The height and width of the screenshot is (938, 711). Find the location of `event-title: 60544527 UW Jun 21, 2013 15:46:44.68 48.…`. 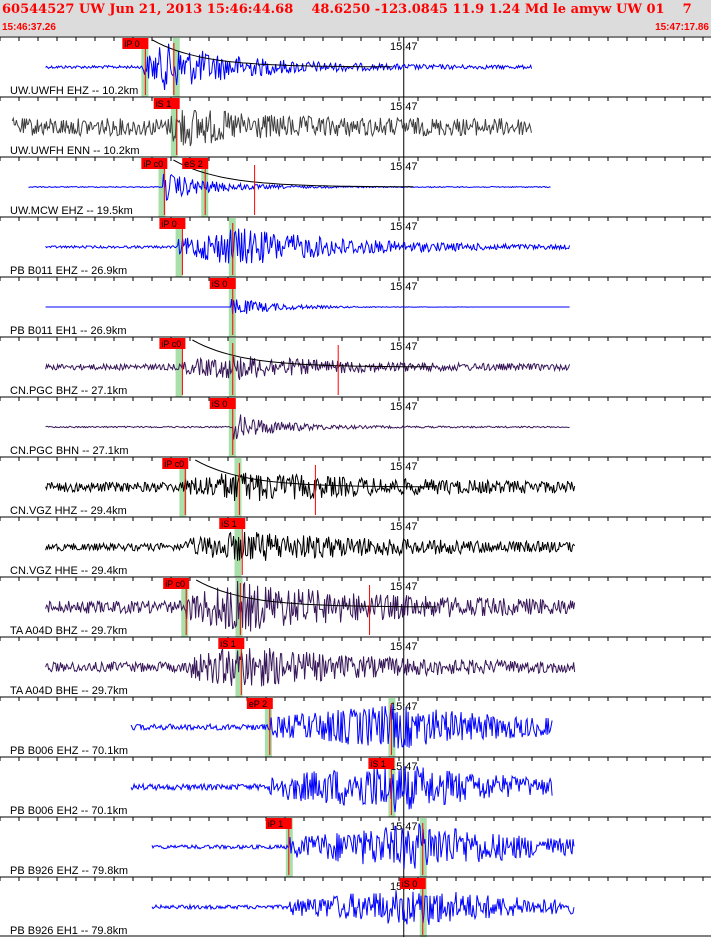

event-title: 60544527 UW Jun 21, 2013 15:46:44.68 48.… is located at coordinates (347, 9).